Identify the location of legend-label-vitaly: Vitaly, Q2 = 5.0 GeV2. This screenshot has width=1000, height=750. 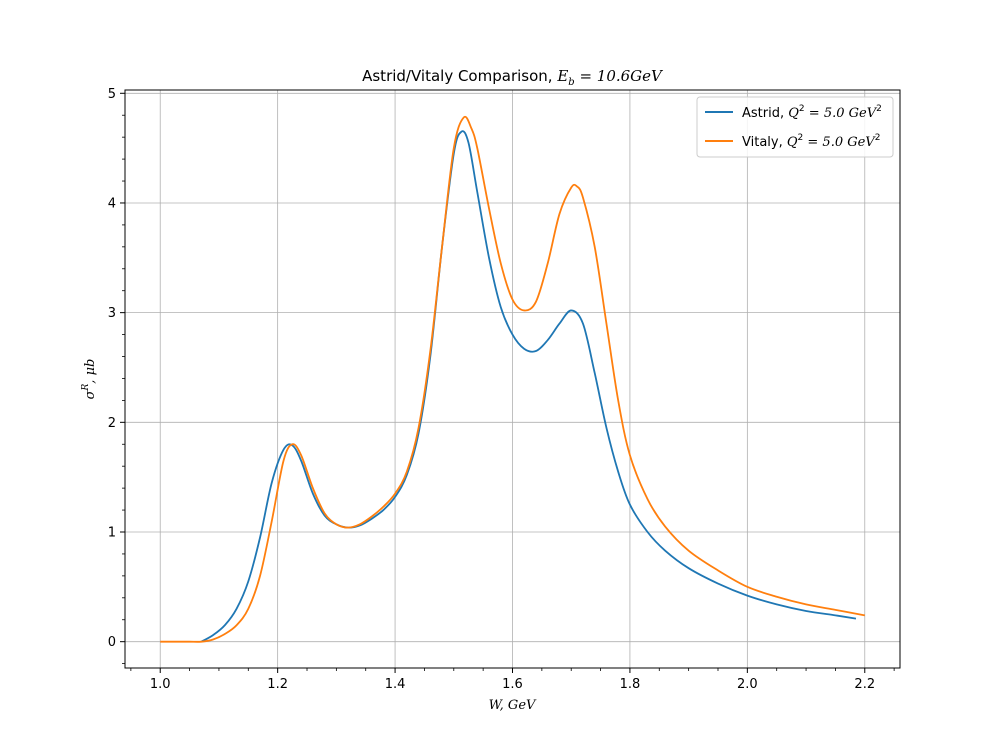
(811, 141).